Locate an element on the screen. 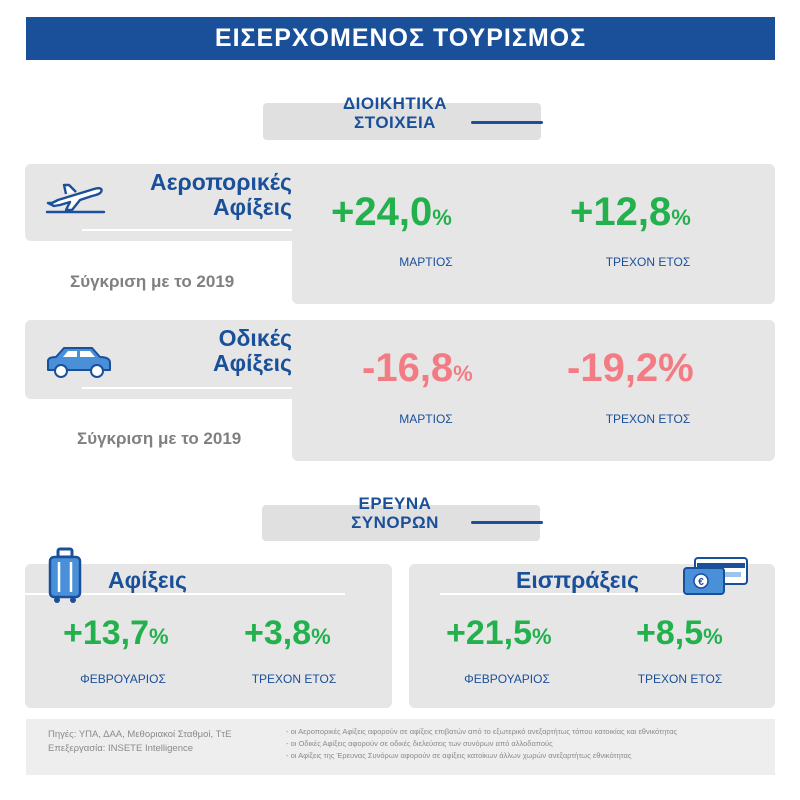 The width and height of the screenshot is (800, 800). border-arrivals-label: Αφίξεις is located at coordinates (147, 580).